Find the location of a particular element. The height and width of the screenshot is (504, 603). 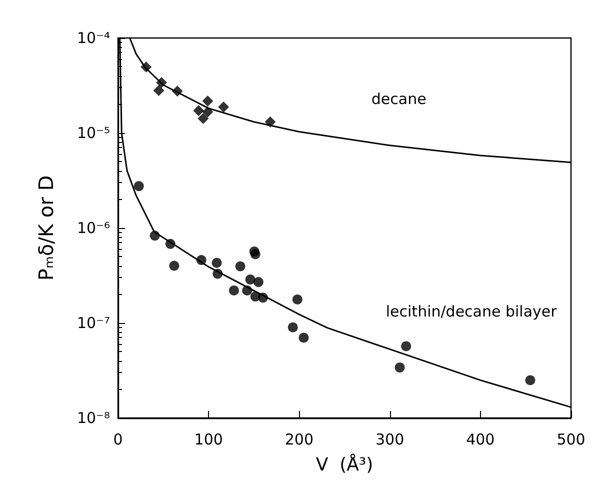

x-tick-label: 100 is located at coordinates (208, 439).